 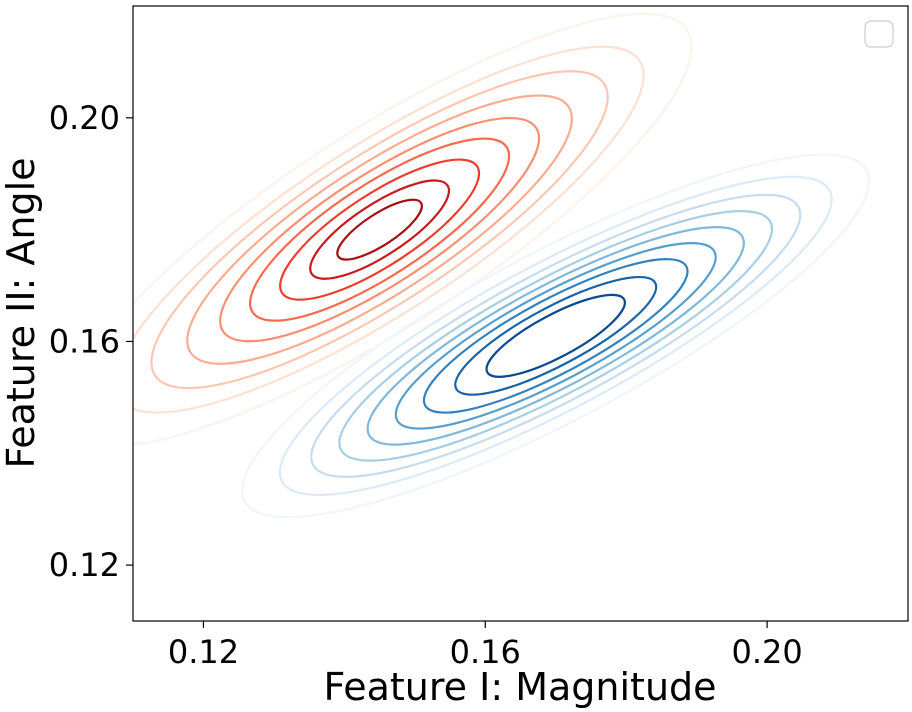 What do you see at coordinates (203, 652) in the screenshot?
I see `x-tick-label: 0.12` at bounding box center [203, 652].